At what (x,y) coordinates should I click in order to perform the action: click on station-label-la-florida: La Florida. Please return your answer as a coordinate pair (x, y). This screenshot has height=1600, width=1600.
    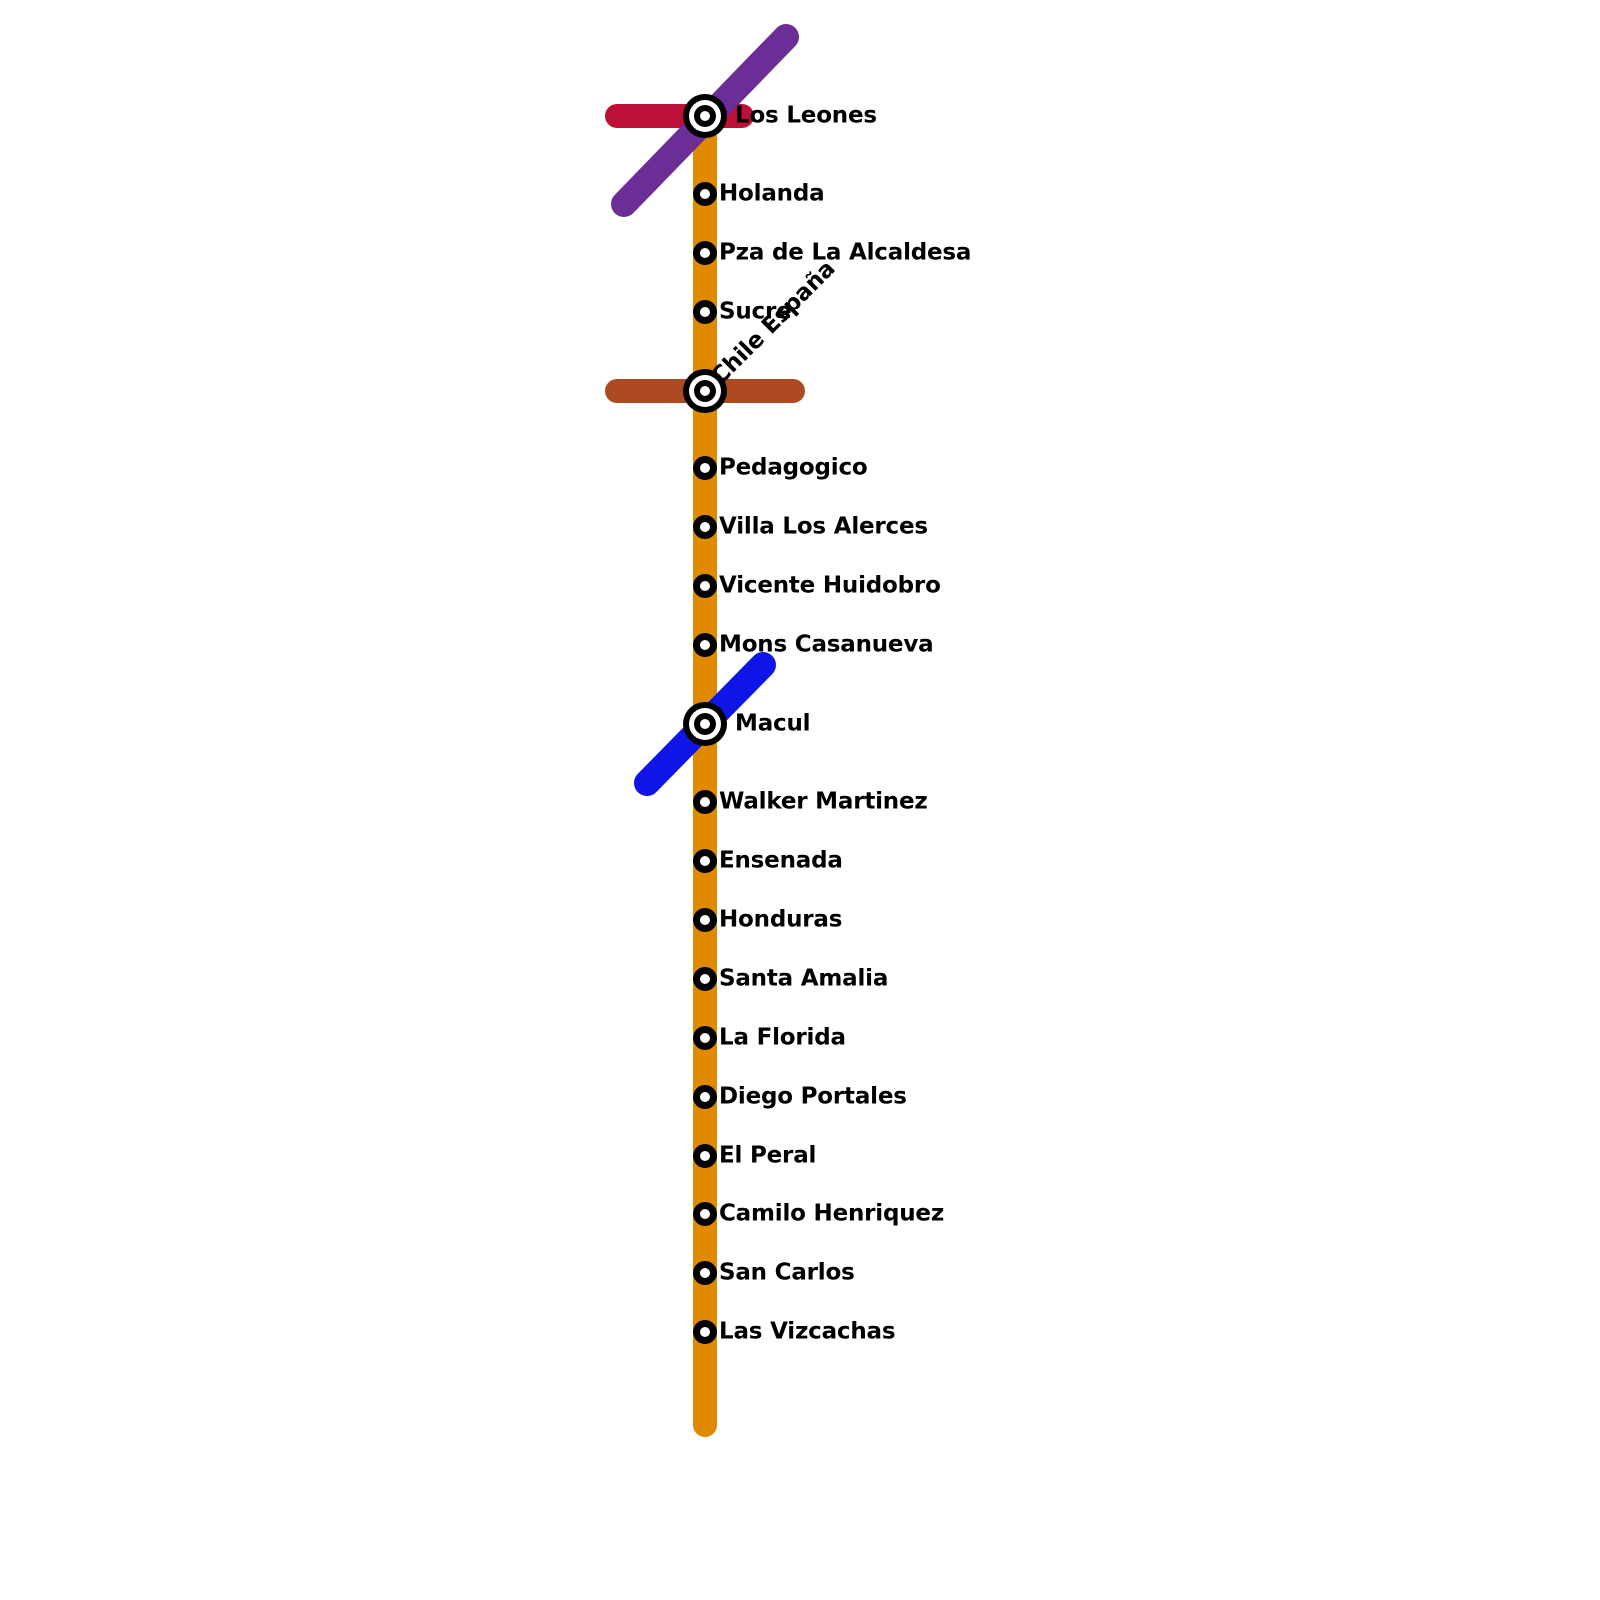
    Looking at the image, I should click on (782, 1038).